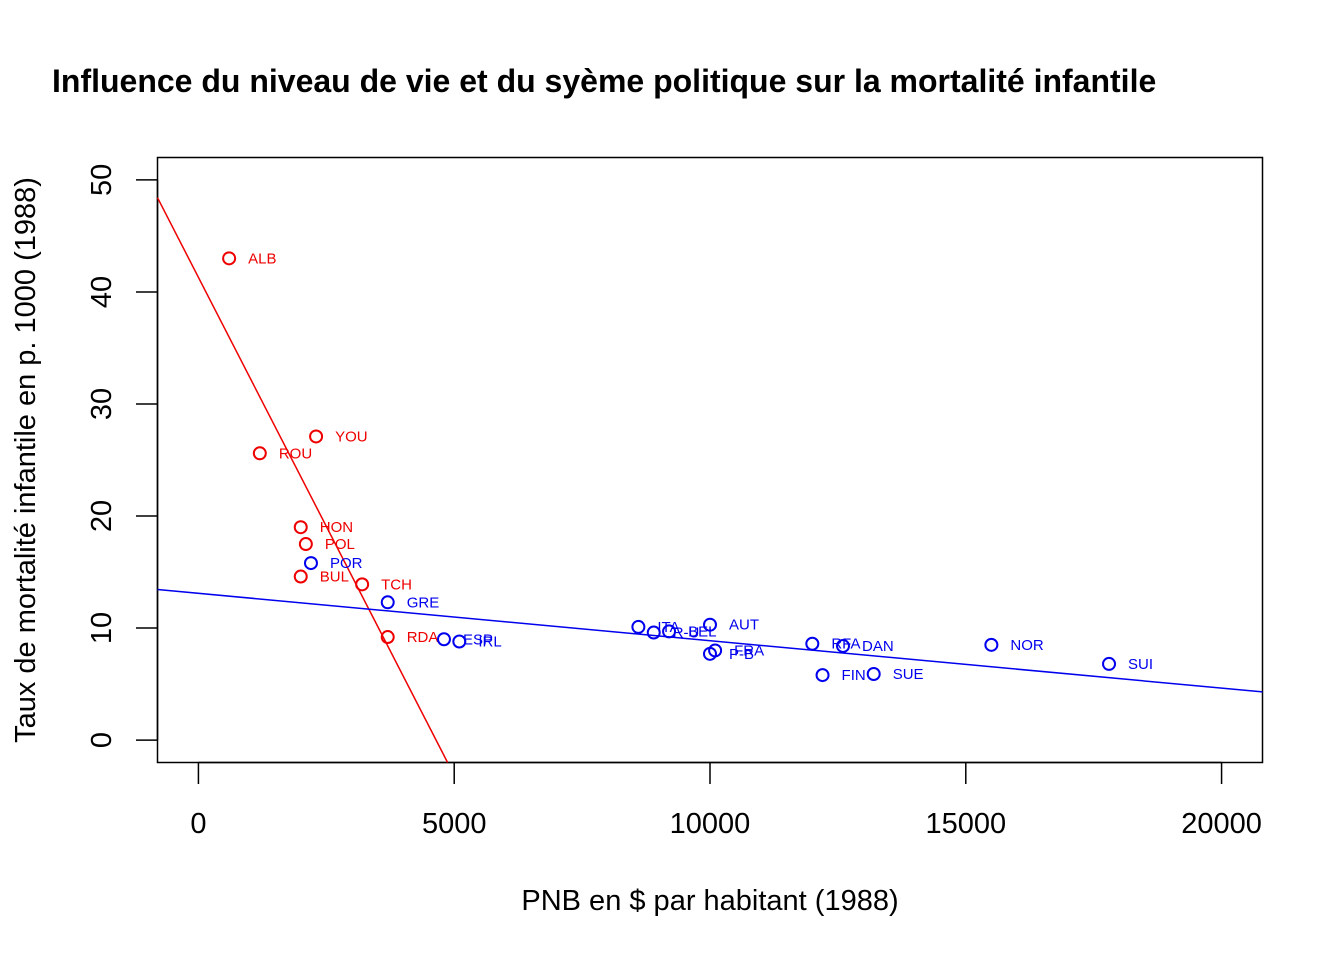 The width and height of the screenshot is (1344, 960). What do you see at coordinates (351, 436) in the screenshot?
I see `point-label: YOU` at bounding box center [351, 436].